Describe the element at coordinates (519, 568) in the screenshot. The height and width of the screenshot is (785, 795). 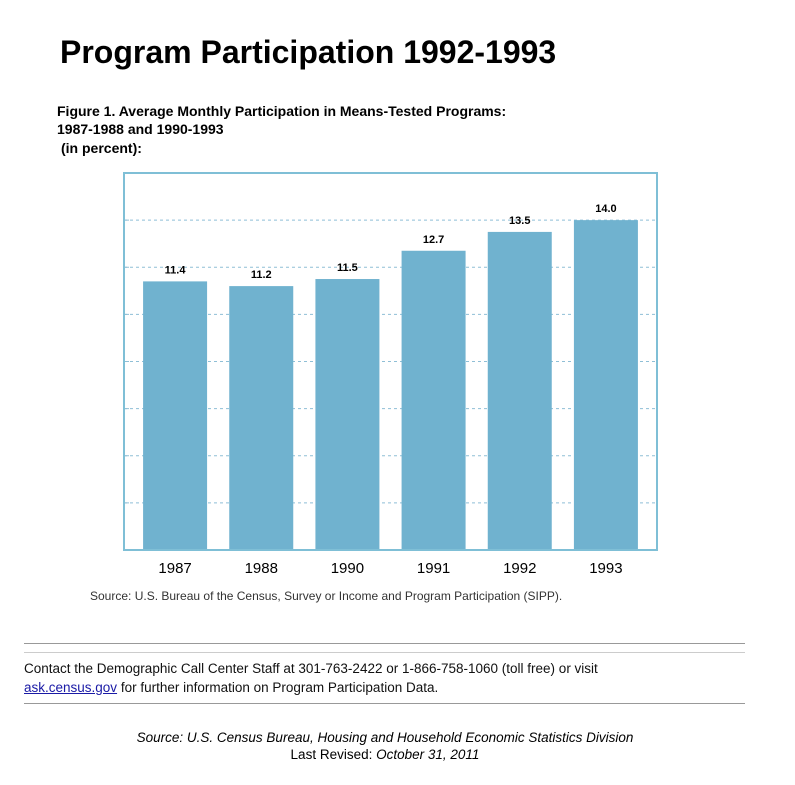
I see `x-tick-label: 1992` at that location.